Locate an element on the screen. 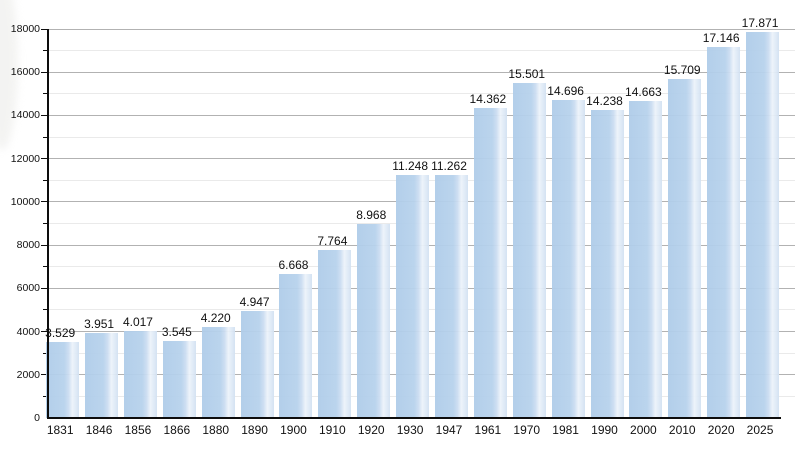  bar-1981 is located at coordinates (568, 259).